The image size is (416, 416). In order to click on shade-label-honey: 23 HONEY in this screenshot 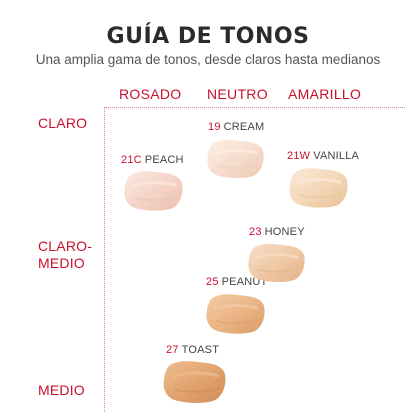, I will do `click(277, 232)`.